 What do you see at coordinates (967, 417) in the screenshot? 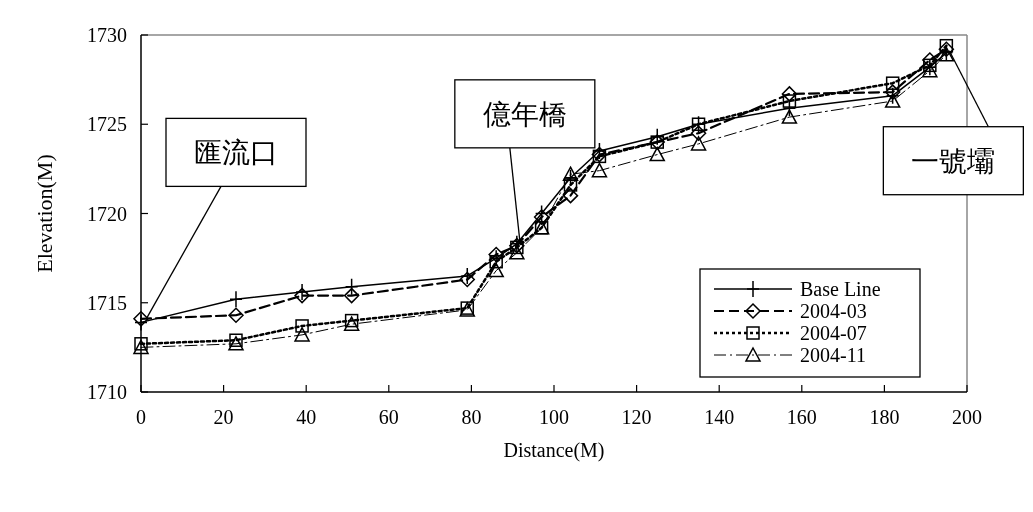
I see `x-tick-label: 200` at bounding box center [967, 417].